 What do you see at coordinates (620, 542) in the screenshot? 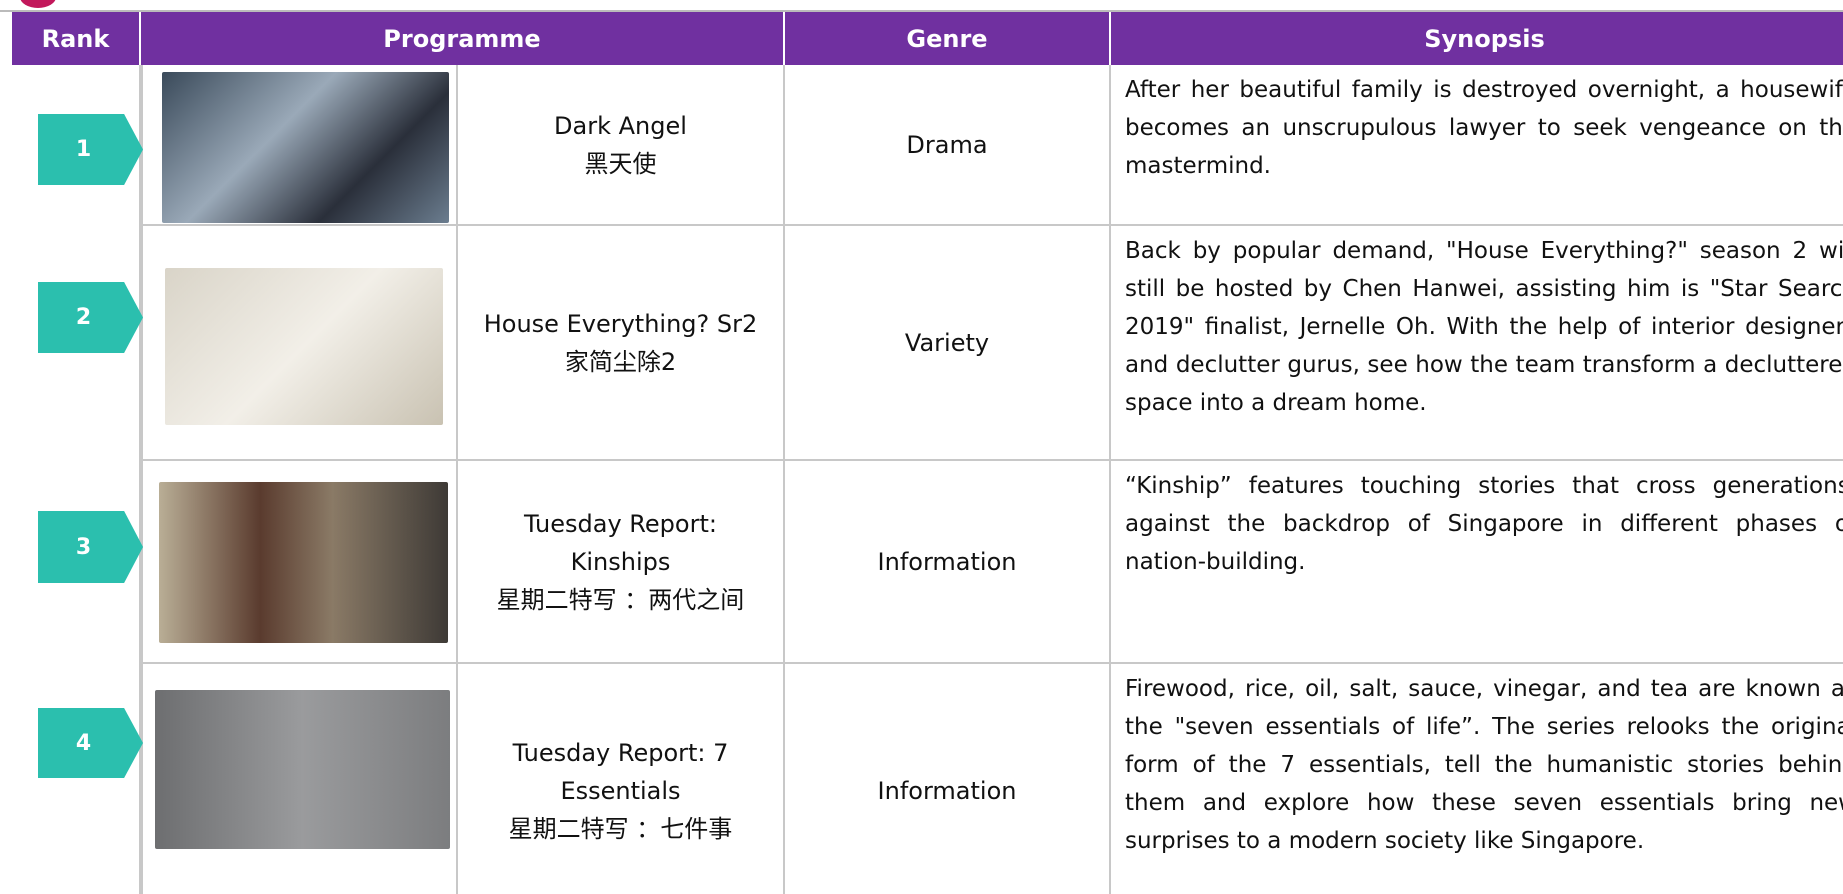
I see `title-en: Tuesday Report: Kinships` at bounding box center [620, 542].